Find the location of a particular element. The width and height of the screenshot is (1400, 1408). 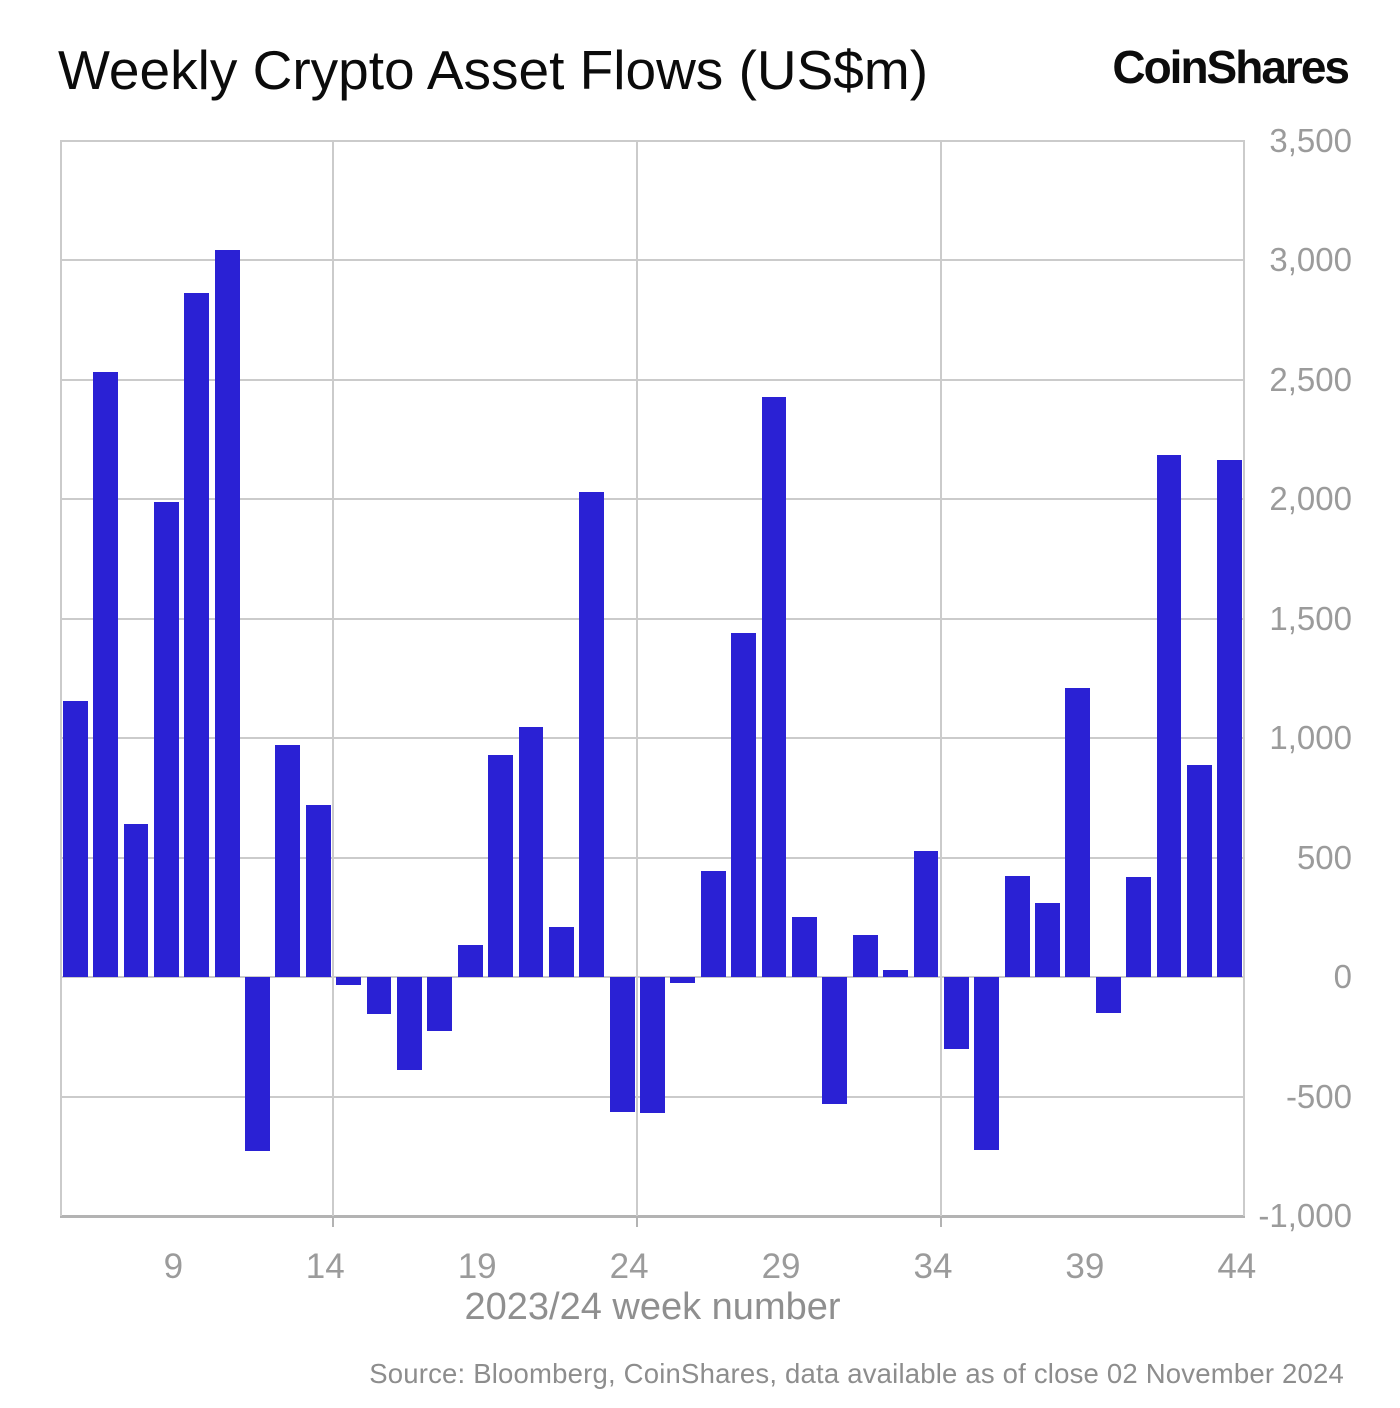

x-axis-title: 2023/24 week number is located at coordinates (652, 1307).